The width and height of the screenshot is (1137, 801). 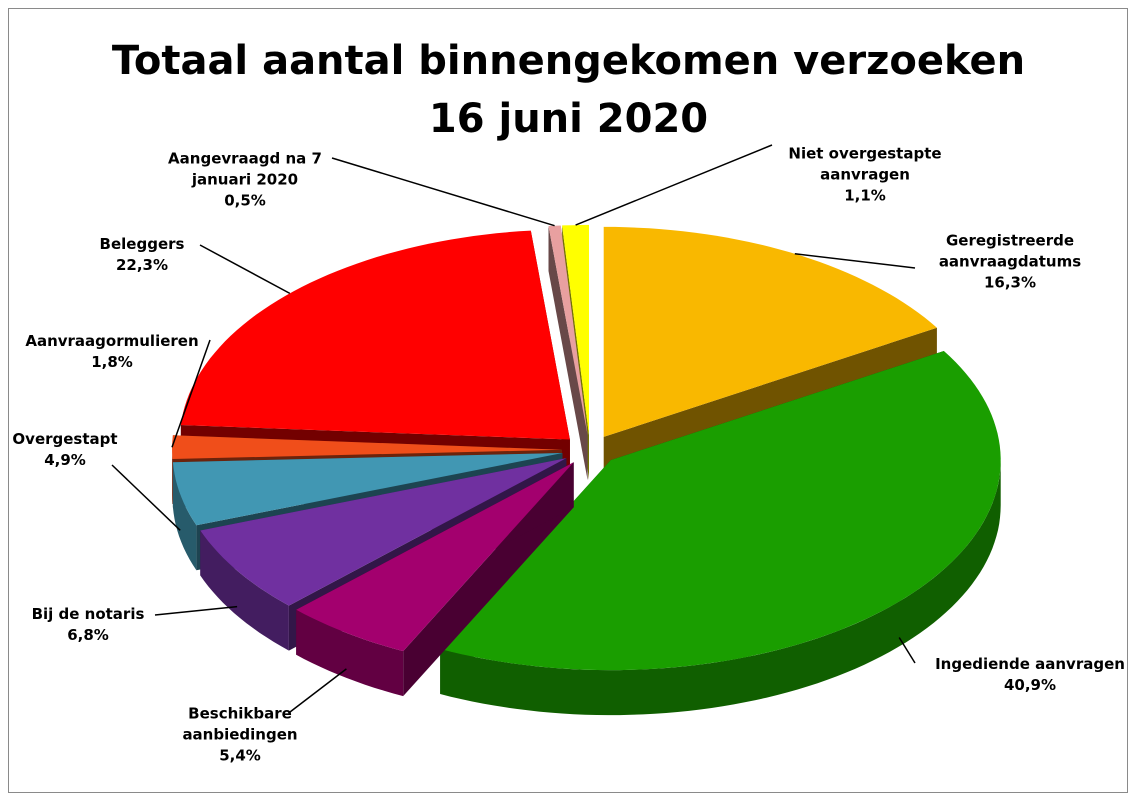 I want to click on data-label: Beleggers 22,3%, so click(x=142, y=255).